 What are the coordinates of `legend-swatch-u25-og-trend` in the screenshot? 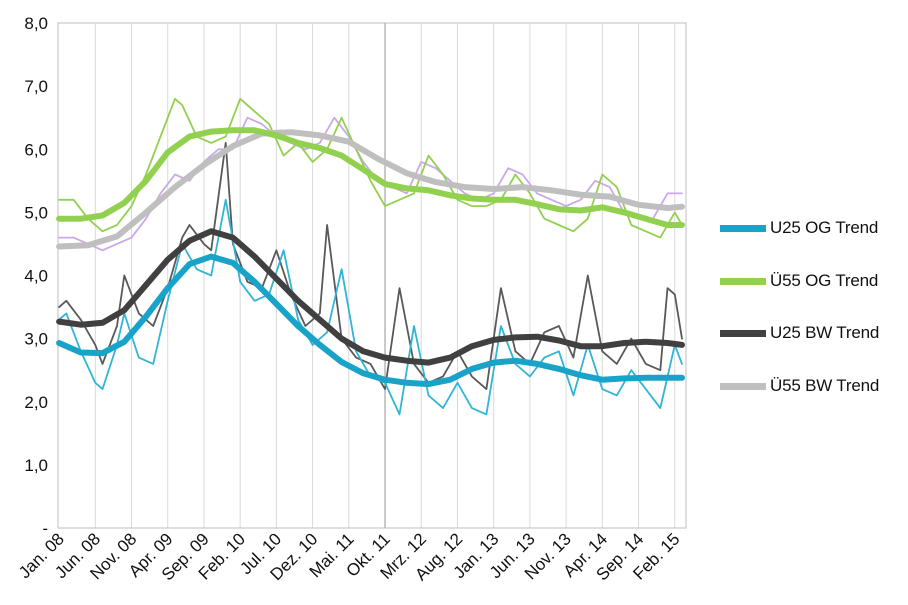 It's located at (743, 228).